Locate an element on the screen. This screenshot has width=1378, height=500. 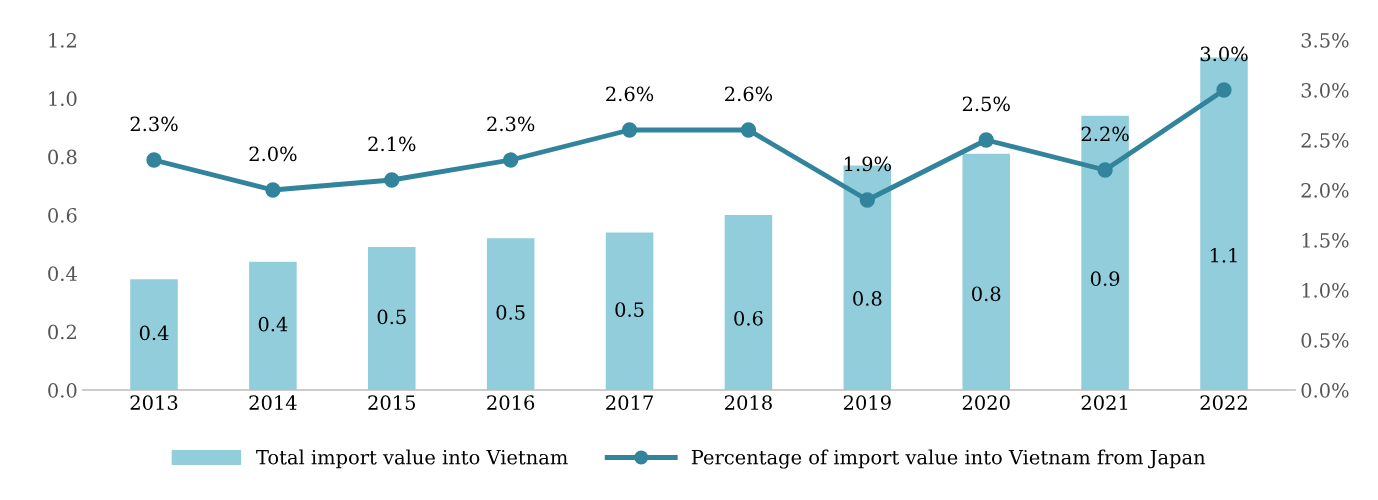
y-tick-label: 0.6 is located at coordinates (62, 215).